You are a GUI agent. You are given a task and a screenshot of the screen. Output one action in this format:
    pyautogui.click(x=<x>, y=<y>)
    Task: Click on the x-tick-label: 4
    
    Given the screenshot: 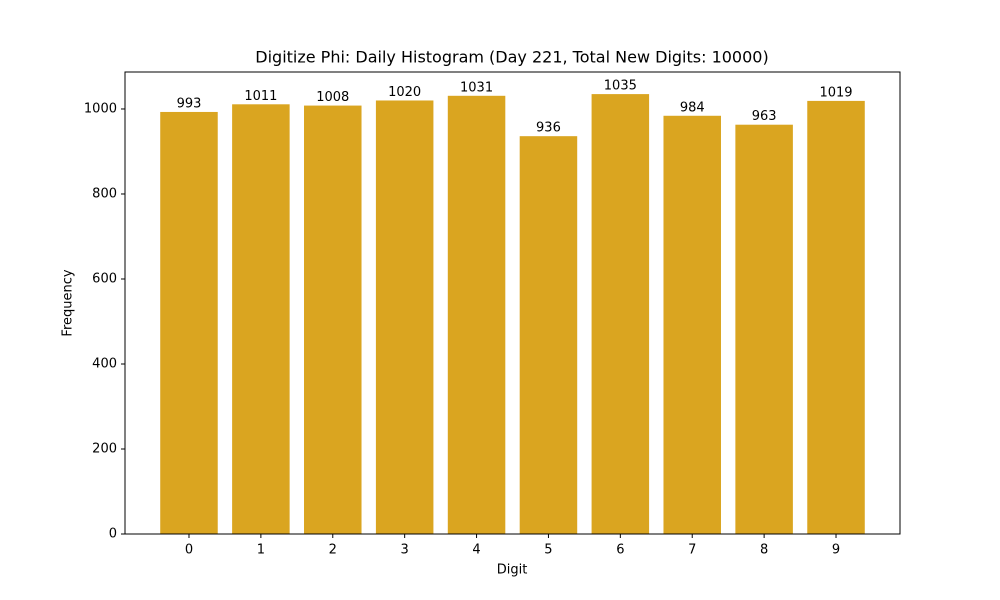 What is the action you would take?
    pyautogui.click(x=476, y=550)
    